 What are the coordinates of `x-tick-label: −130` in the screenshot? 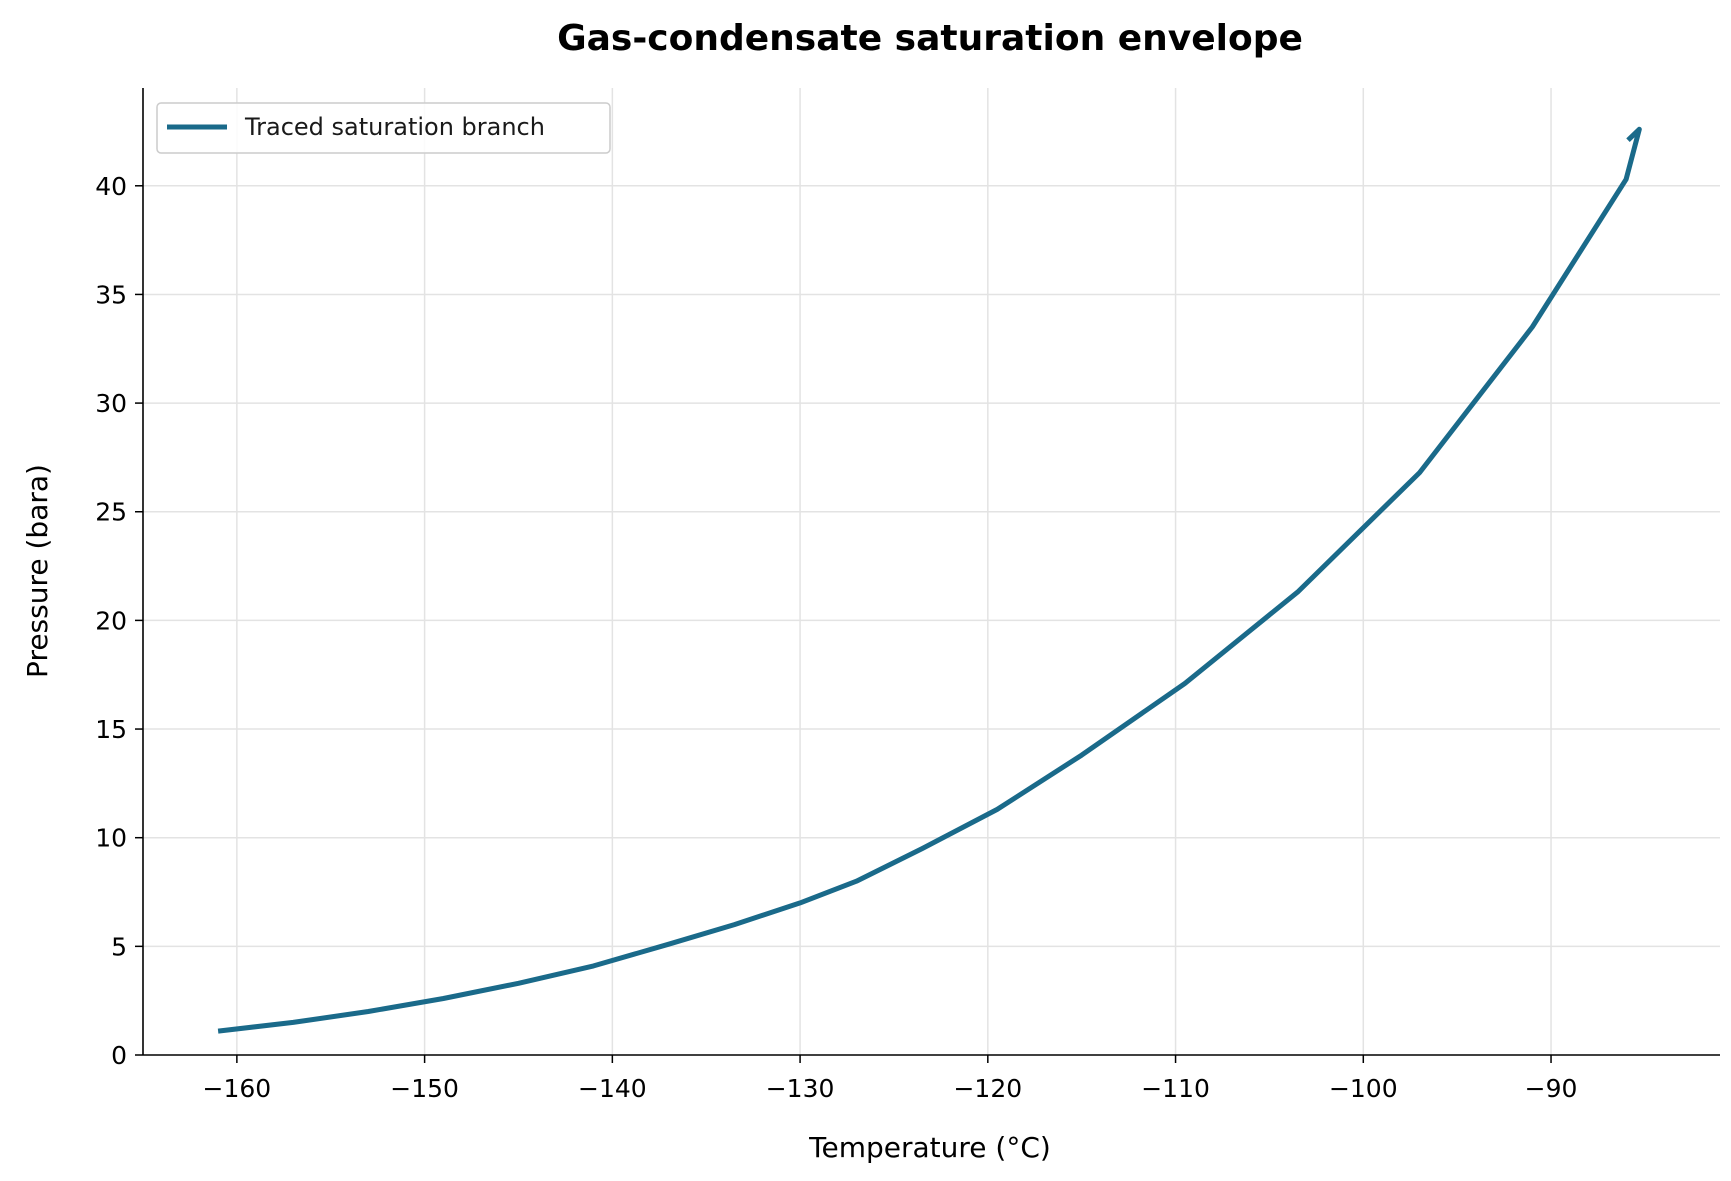 It's located at (800, 1088).